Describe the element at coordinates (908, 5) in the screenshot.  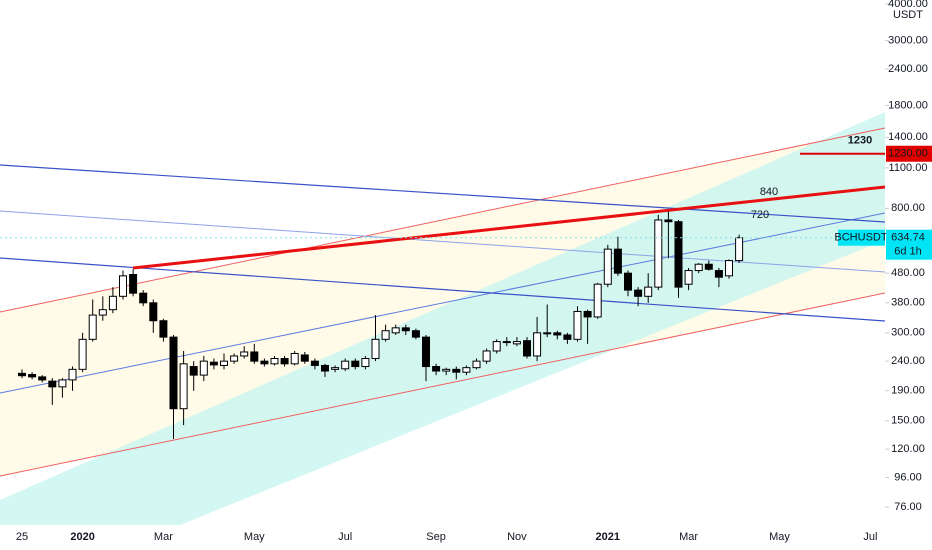
I see `y-tick-label: 4000.00` at that location.